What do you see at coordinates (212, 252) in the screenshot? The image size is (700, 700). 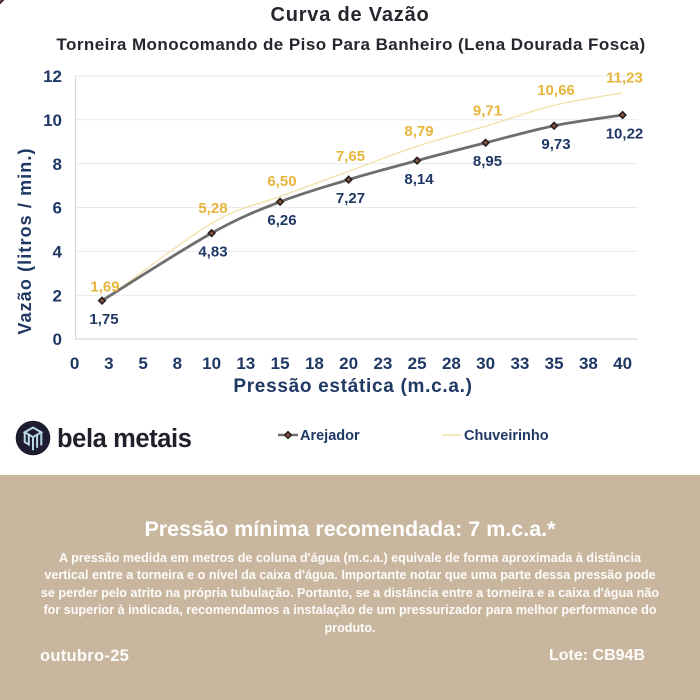 I see `svg-text: 4,83` at bounding box center [212, 252].